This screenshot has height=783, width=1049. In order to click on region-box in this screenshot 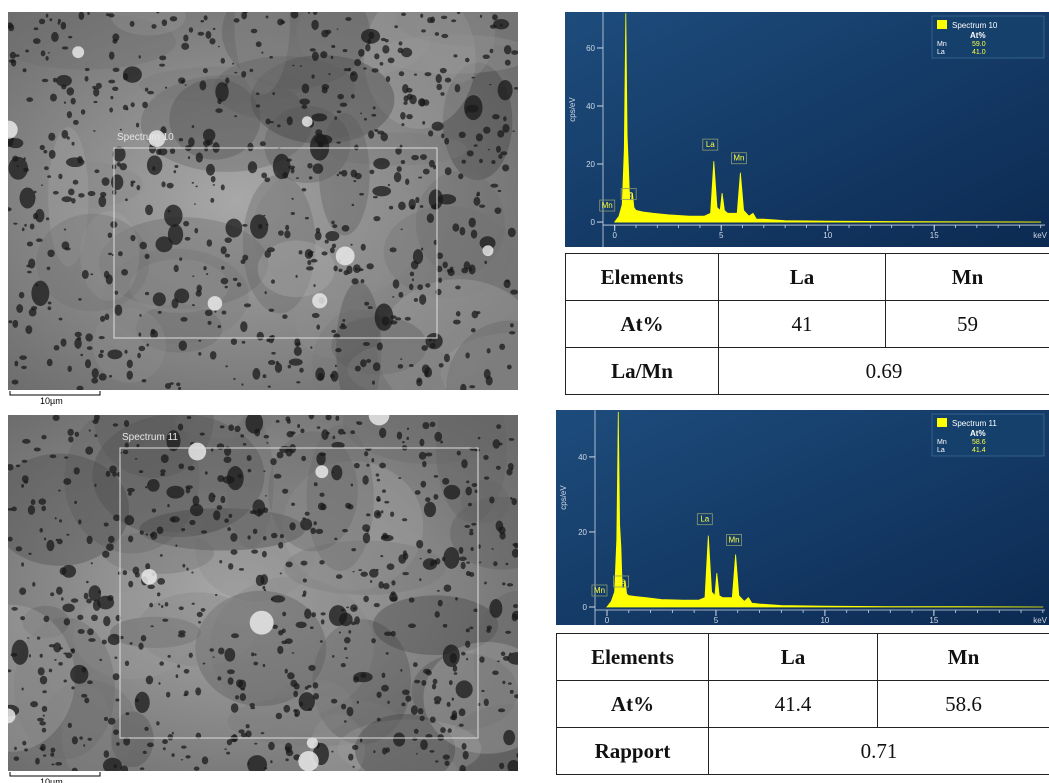, I will do `click(275, 243)`.